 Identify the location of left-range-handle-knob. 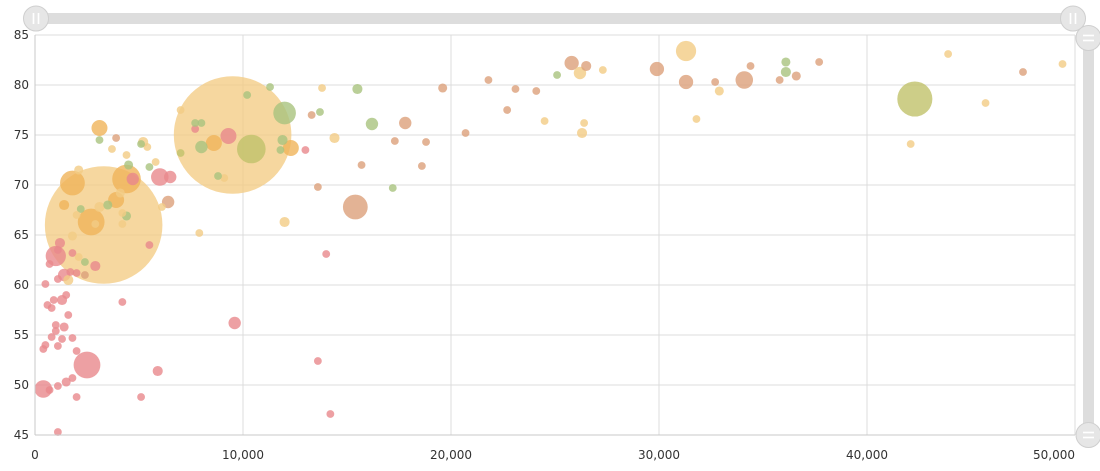
(36, 18).